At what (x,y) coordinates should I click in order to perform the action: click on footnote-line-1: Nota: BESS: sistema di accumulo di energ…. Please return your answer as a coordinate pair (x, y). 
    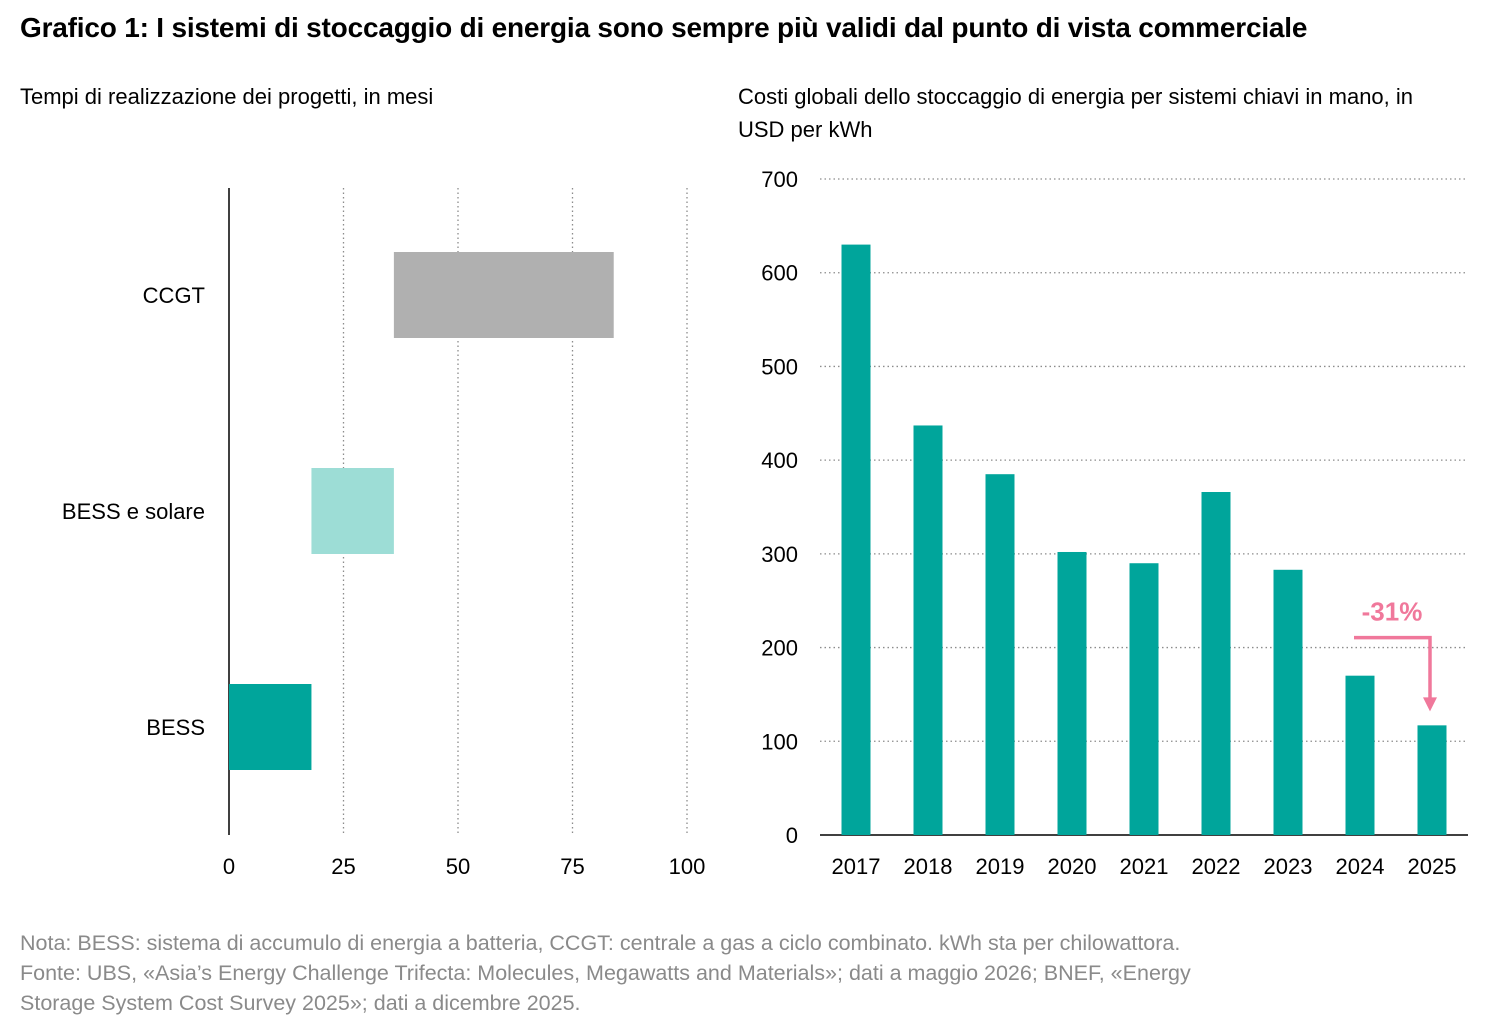
    Looking at the image, I should click on (600, 943).